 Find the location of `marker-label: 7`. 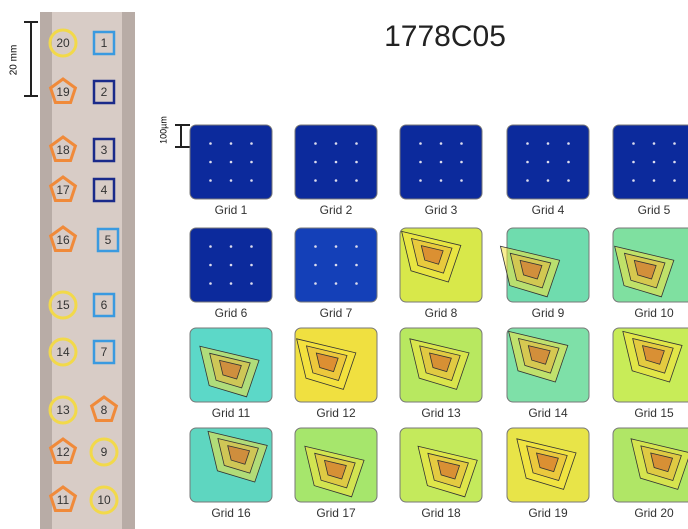

marker-label: 7 is located at coordinates (104, 352).